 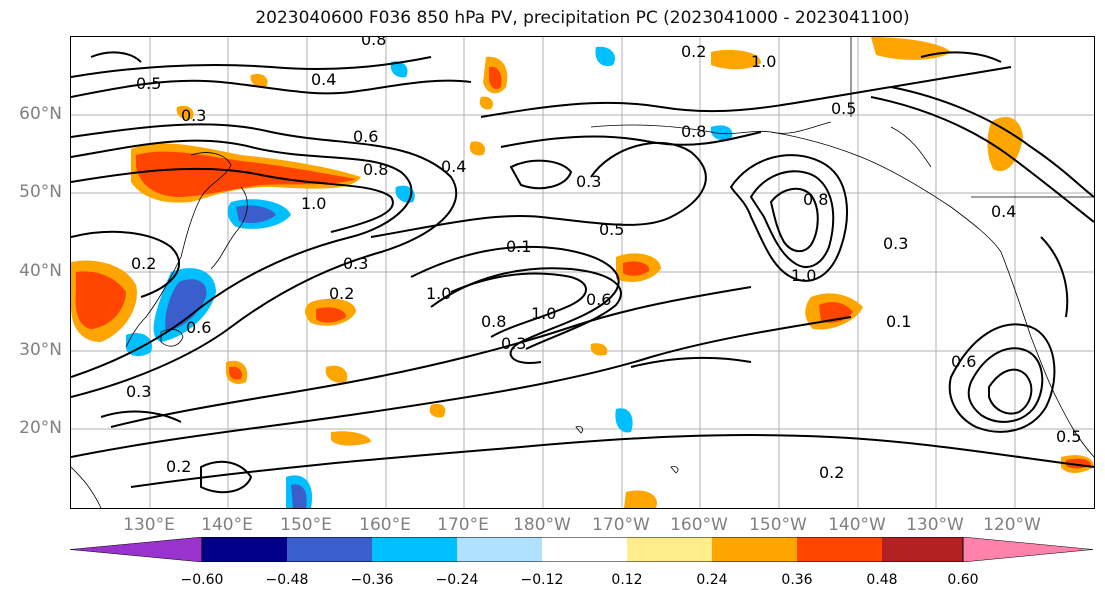 I want to click on lon-label: 130°E, so click(x=149, y=525).